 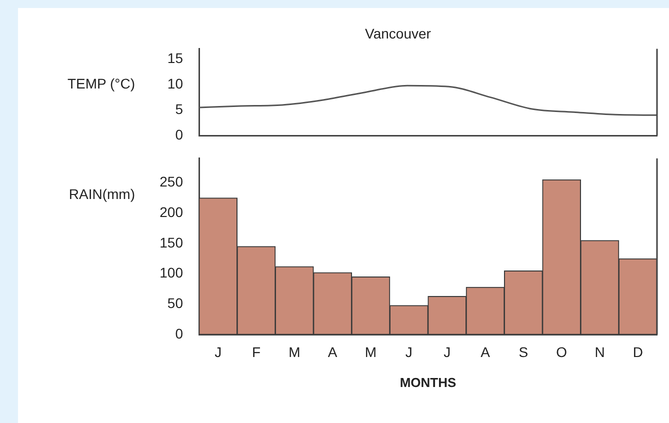 I want to click on x-tick-label: O, so click(x=562, y=352).